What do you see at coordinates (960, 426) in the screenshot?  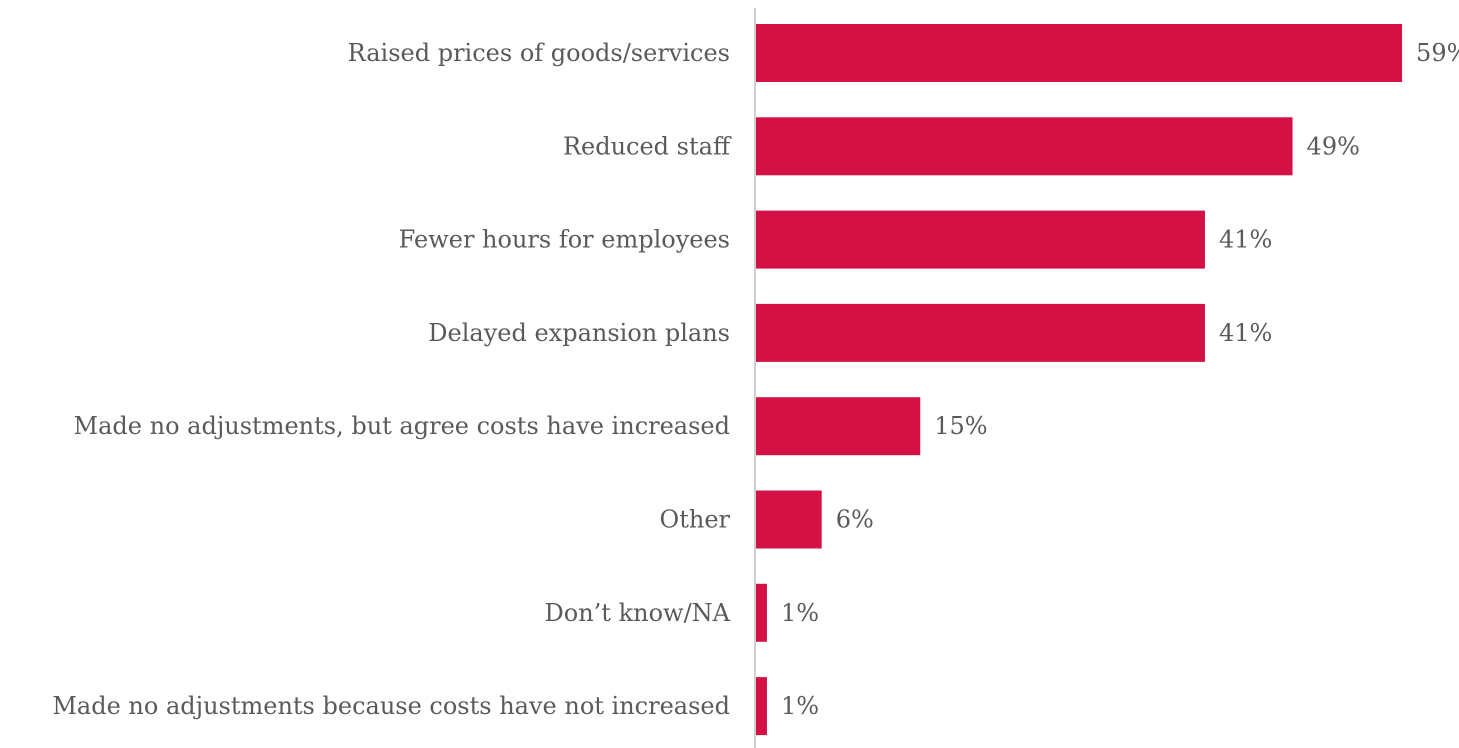 I see `value-label-5: 15%` at bounding box center [960, 426].